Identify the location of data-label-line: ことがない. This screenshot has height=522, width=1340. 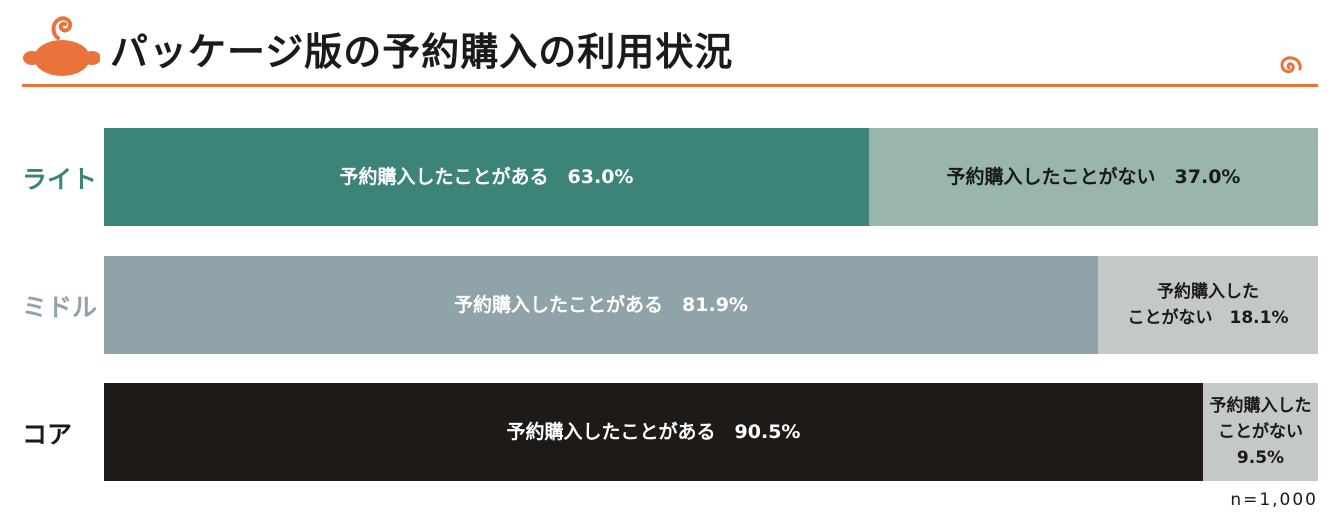
(1260, 432).